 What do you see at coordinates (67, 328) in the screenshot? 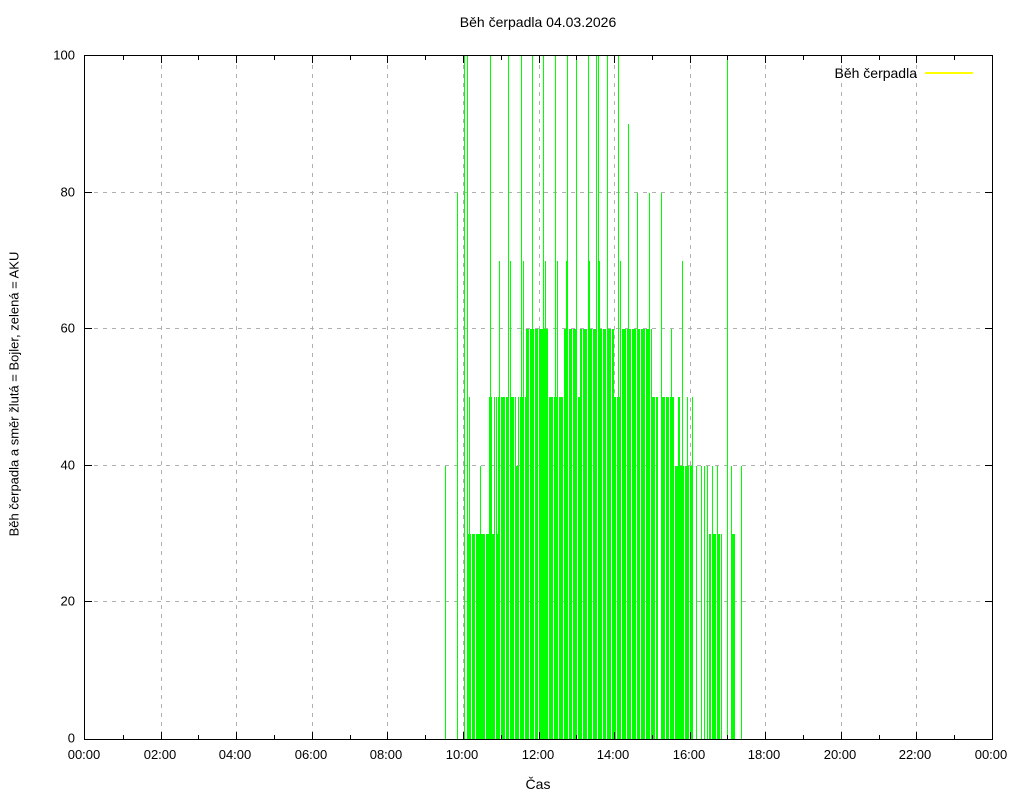
I see `y-tick-label: 60` at bounding box center [67, 328].